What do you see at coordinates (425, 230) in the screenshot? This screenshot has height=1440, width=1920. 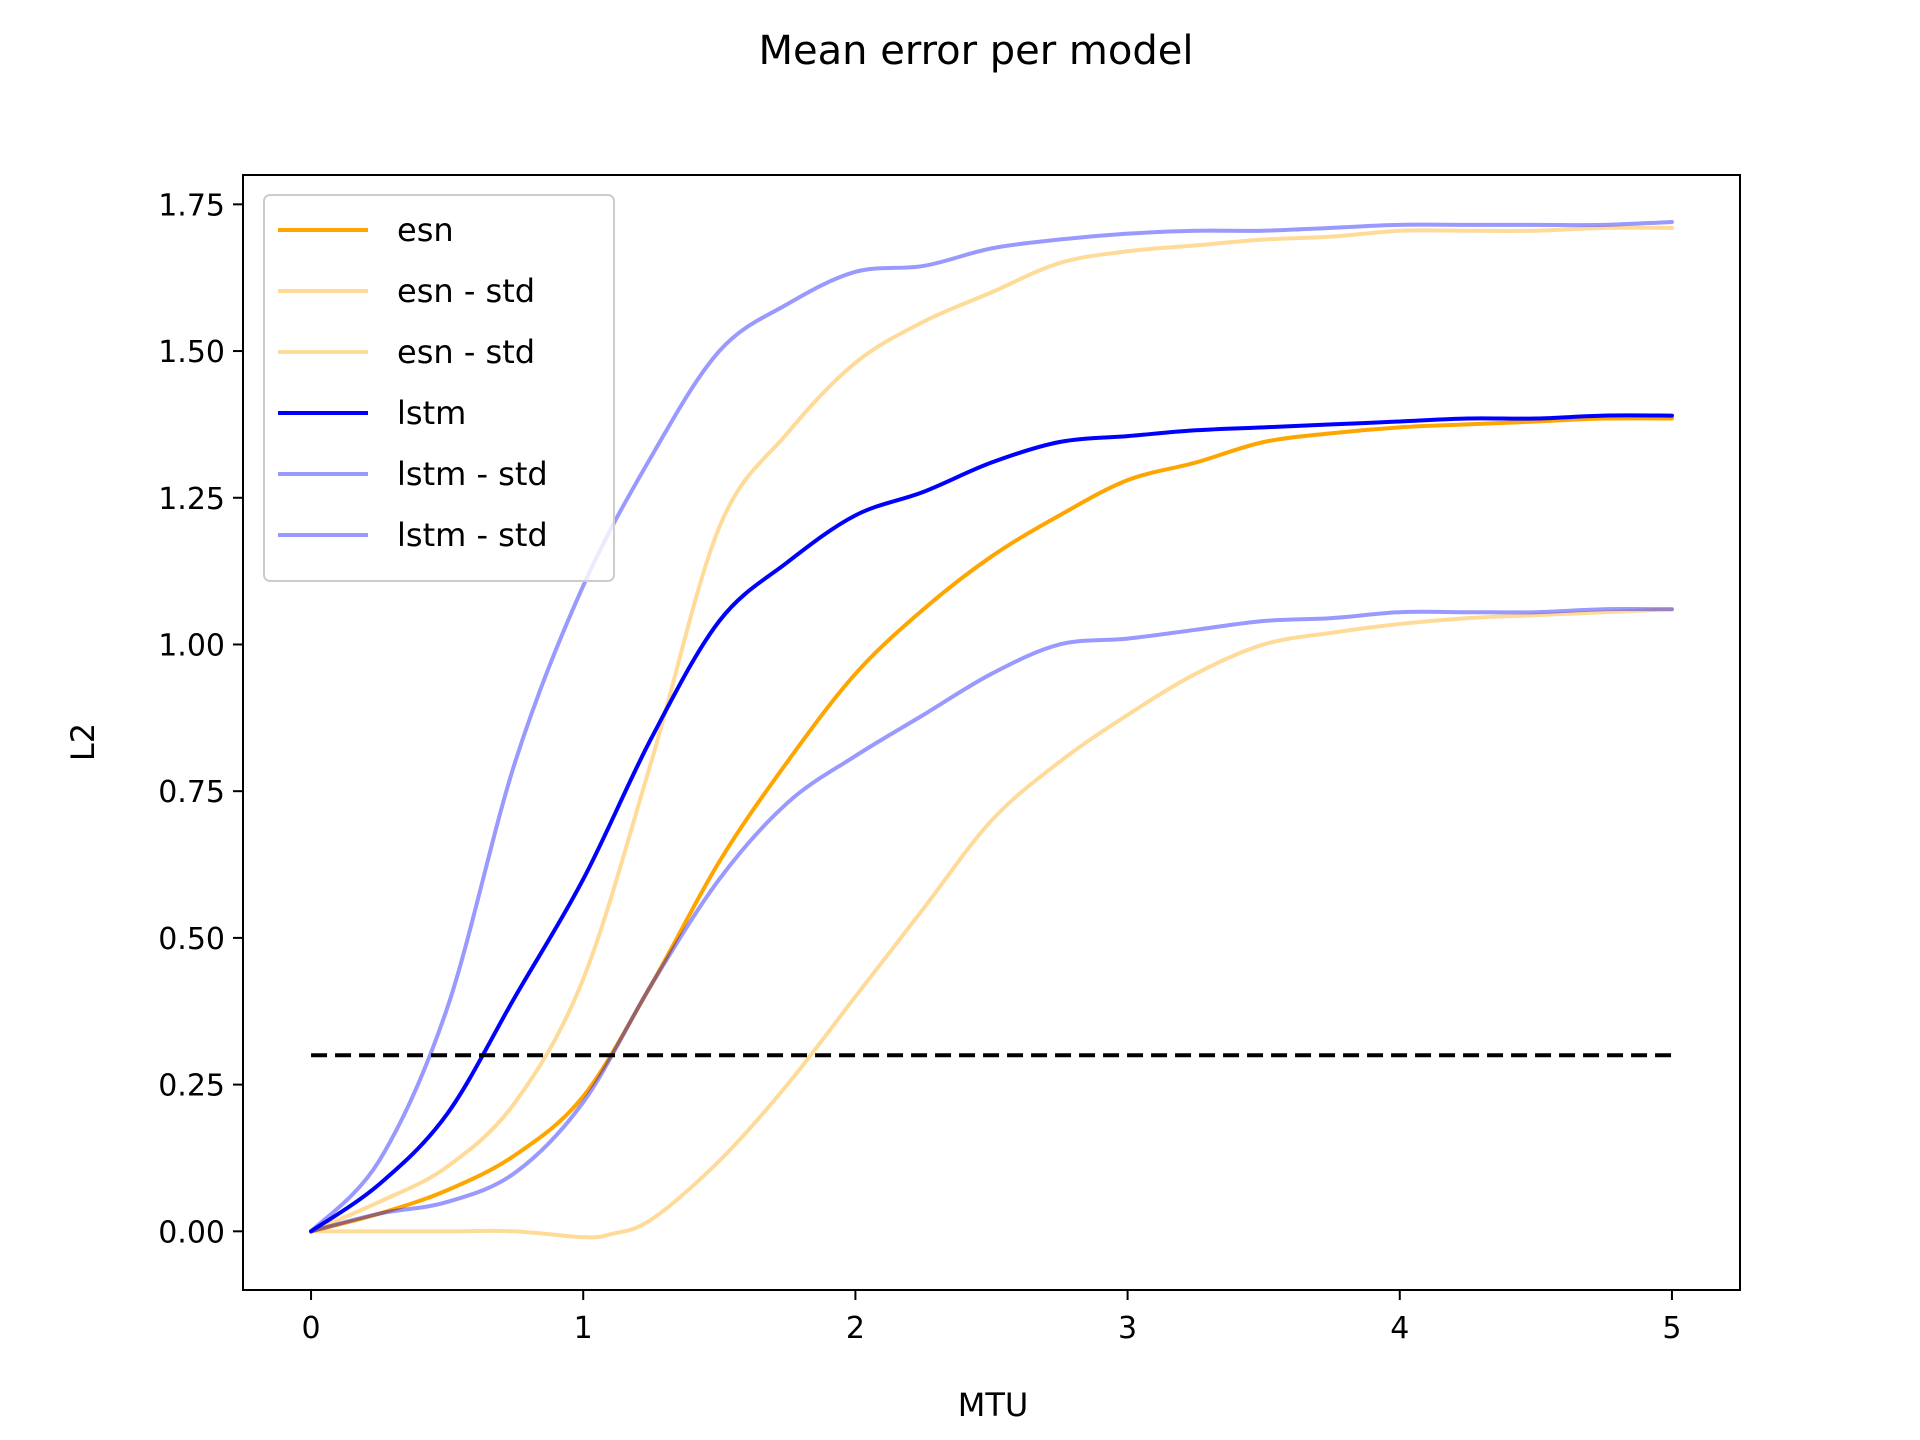 I see `legend-label-0: esn` at bounding box center [425, 230].